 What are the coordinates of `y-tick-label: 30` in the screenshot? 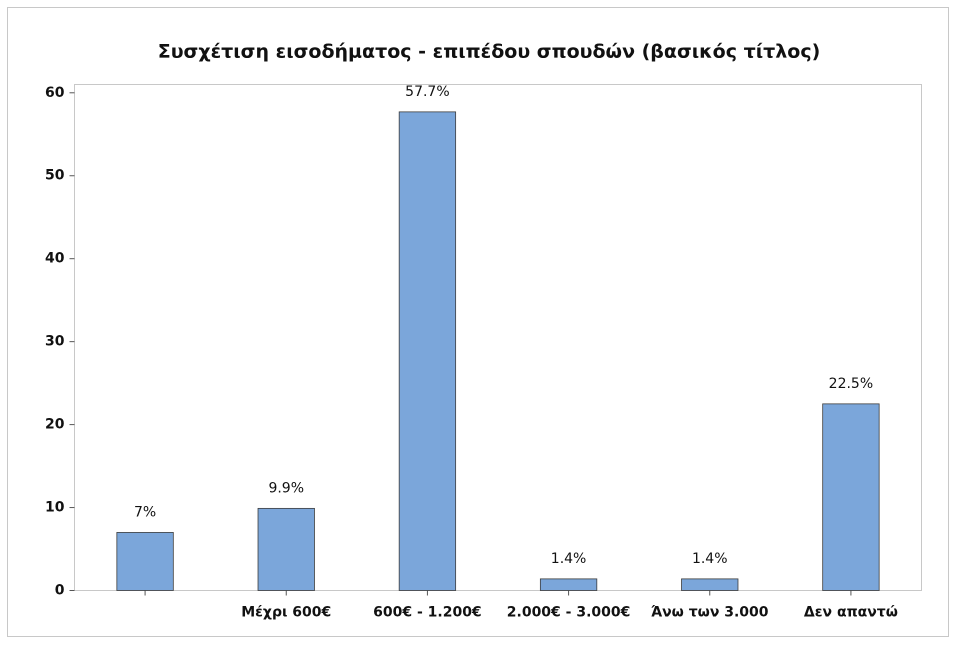 It's located at (55, 342).